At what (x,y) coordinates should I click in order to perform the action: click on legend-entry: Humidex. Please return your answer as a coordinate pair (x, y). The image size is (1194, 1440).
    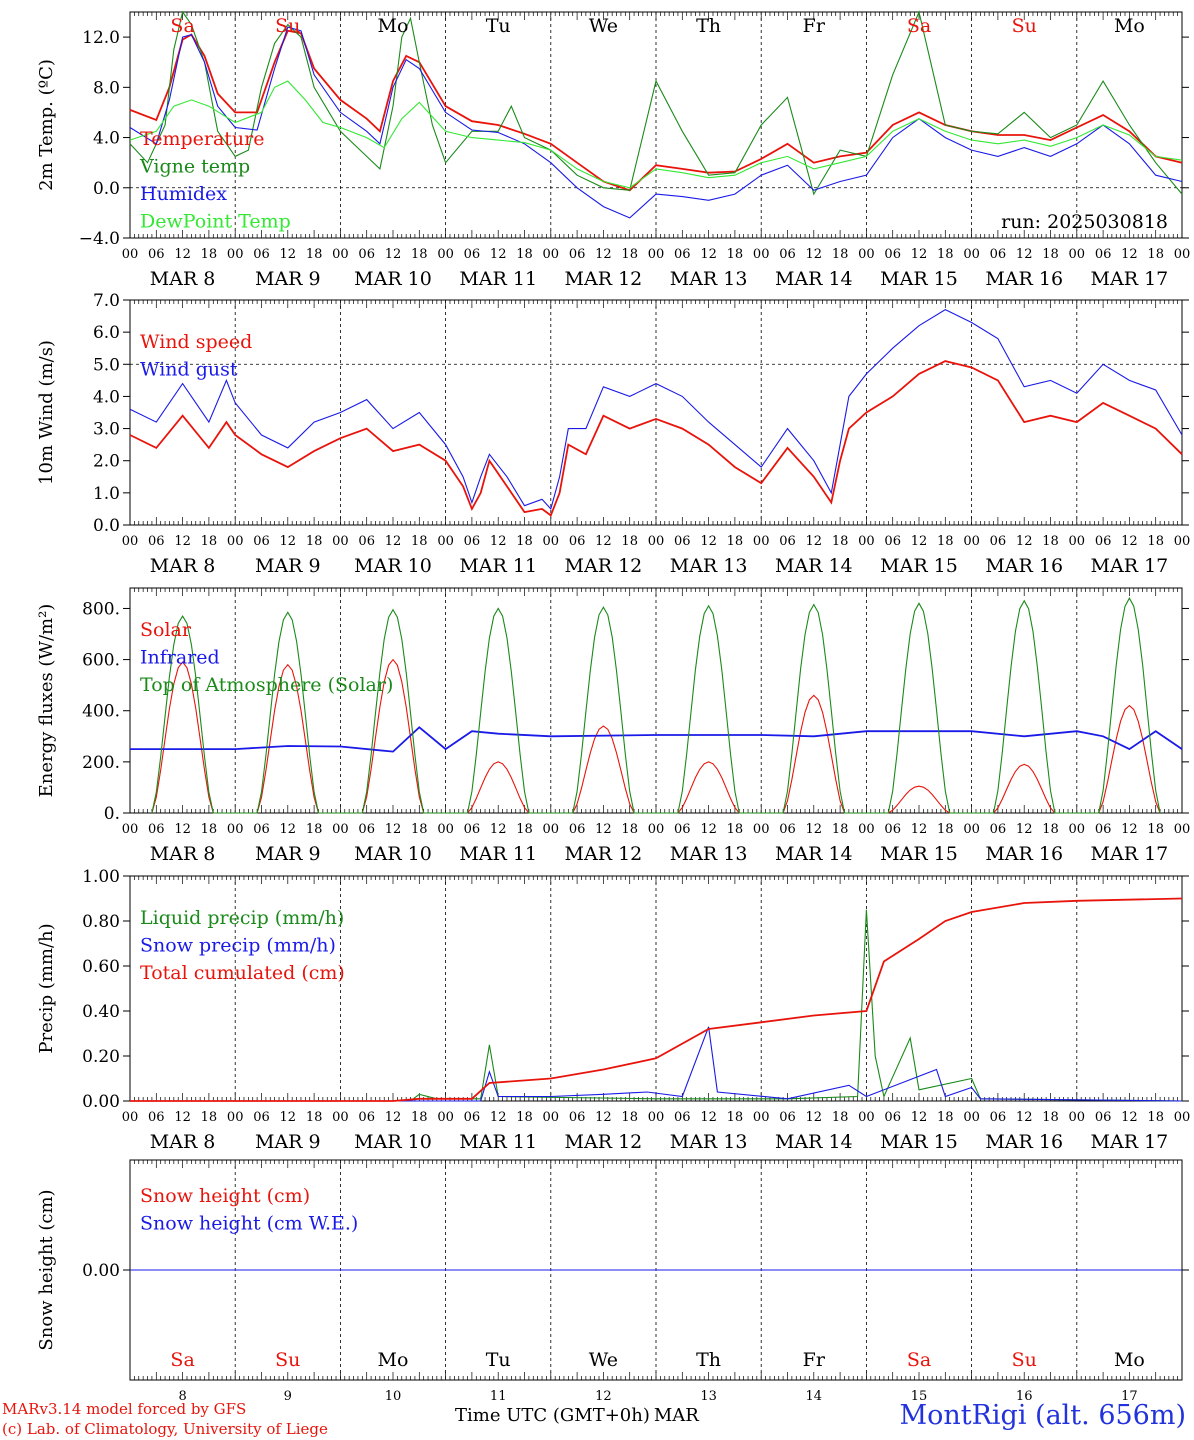
    Looking at the image, I should click on (183, 194).